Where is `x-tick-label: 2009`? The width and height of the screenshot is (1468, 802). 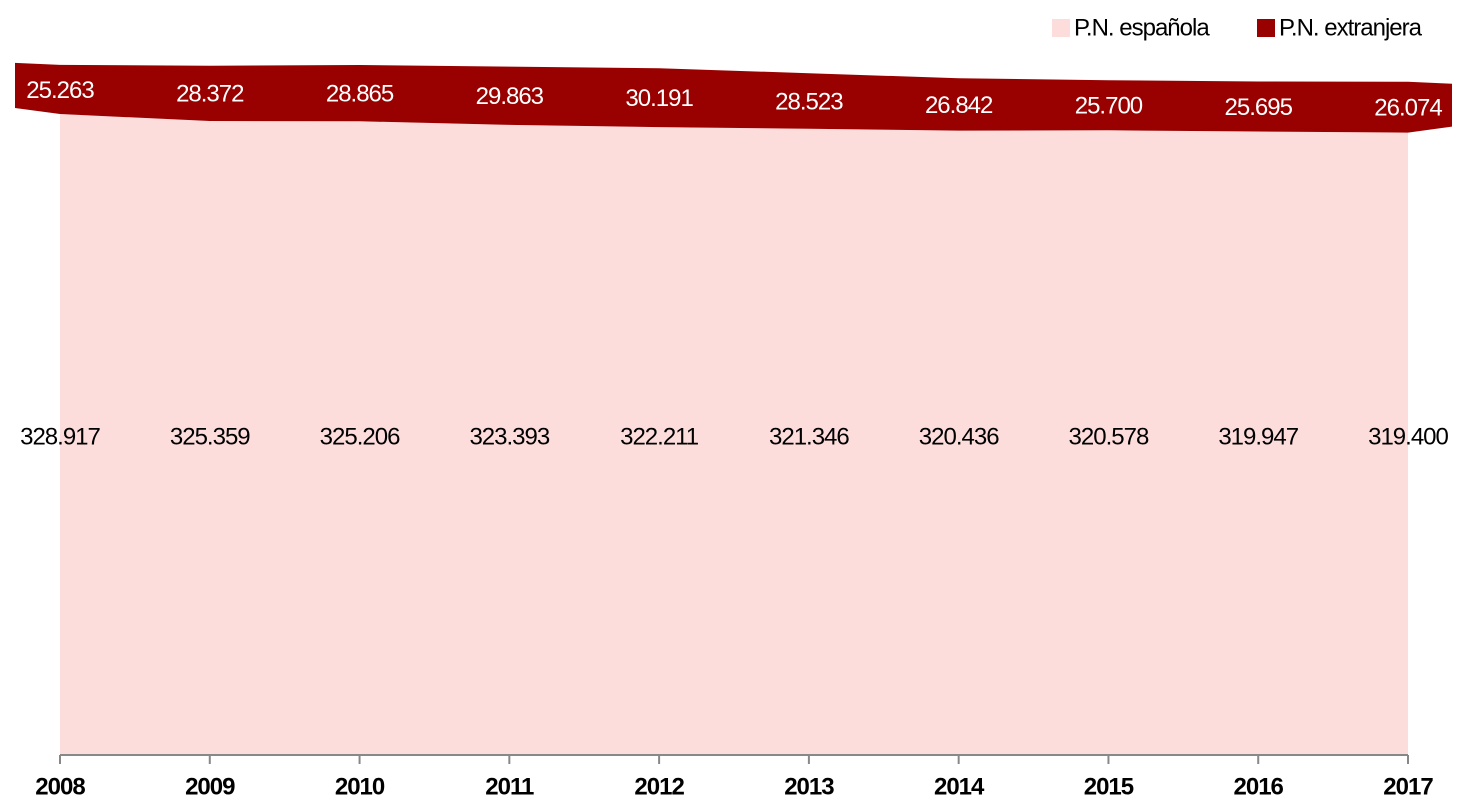 x-tick-label: 2009 is located at coordinates (210, 786).